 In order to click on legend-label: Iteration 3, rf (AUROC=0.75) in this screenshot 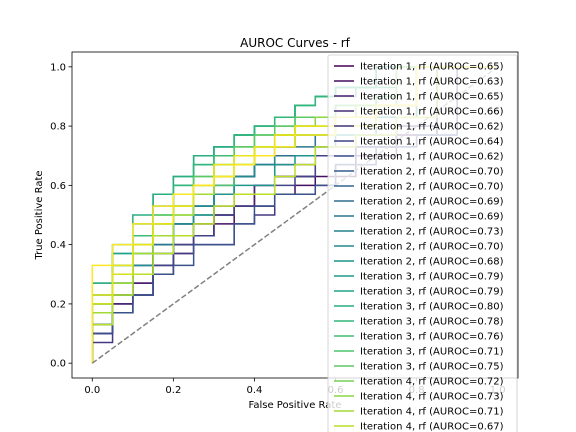, I will do `click(432, 367)`.